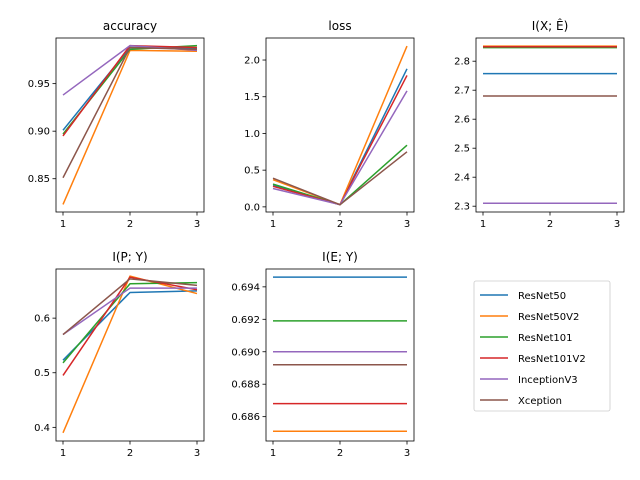  Describe the element at coordinates (462, 120) in the screenshot. I see `y-tick-label: 2.6` at that location.